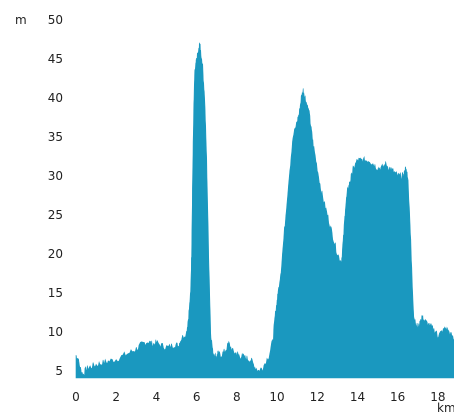 Image resolution: width=454 pixels, height=414 pixels. I want to click on y-tick-label: 15, so click(55, 293).